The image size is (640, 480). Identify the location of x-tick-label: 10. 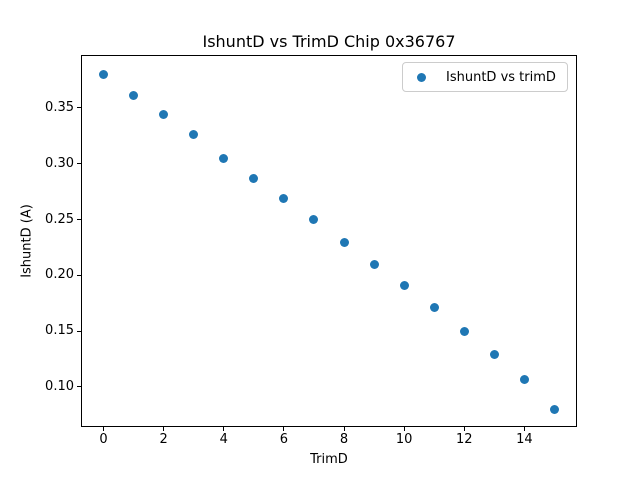
(404, 439).